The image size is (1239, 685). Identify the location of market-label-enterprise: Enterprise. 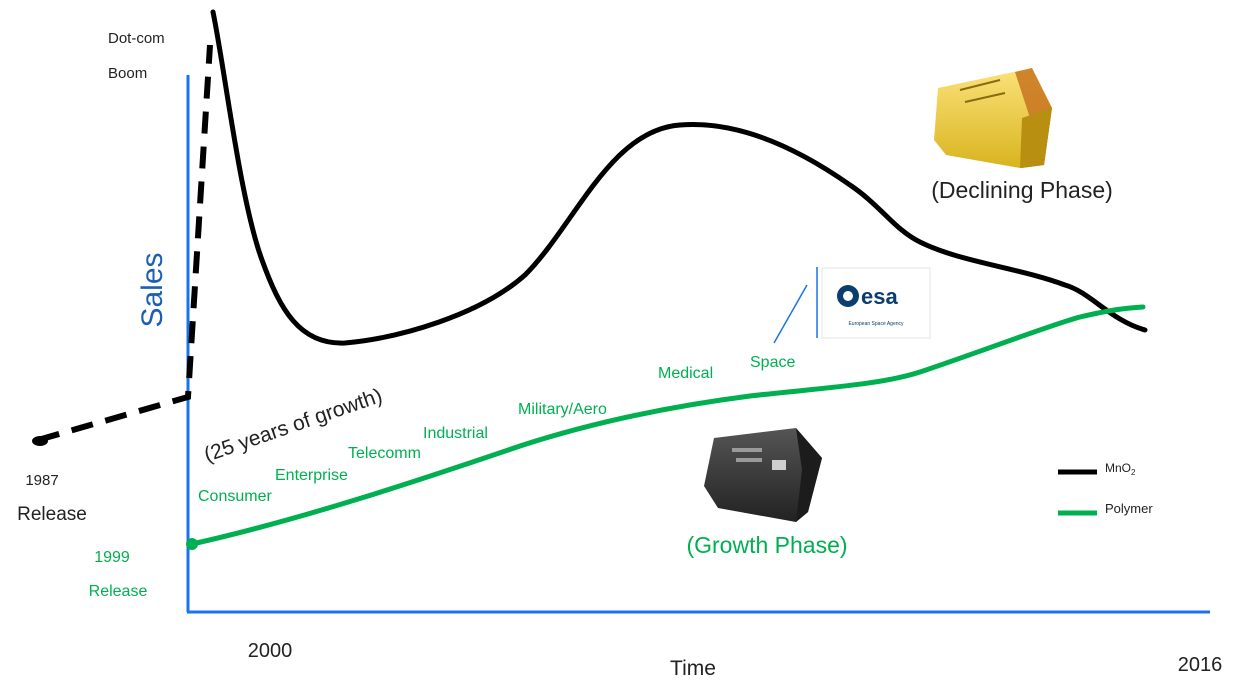
(311, 475).